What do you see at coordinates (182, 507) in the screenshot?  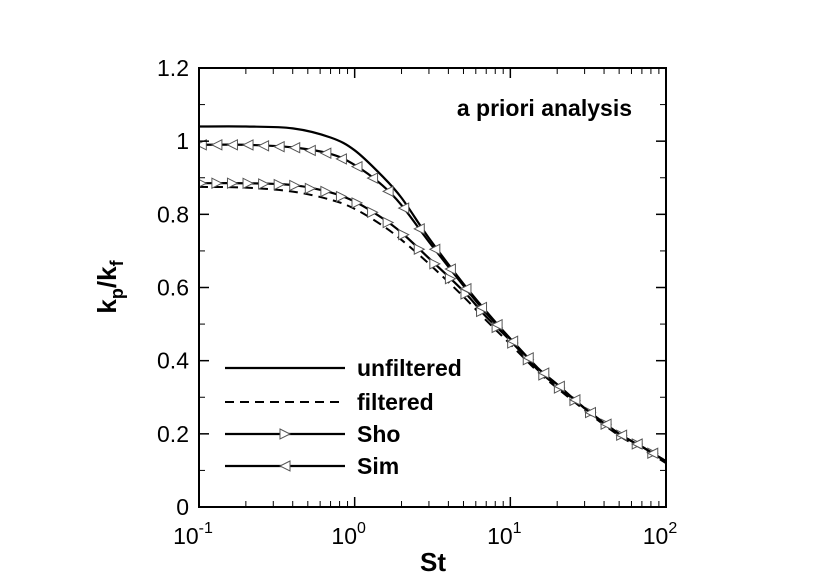 I see `y-tick-label: 0` at bounding box center [182, 507].